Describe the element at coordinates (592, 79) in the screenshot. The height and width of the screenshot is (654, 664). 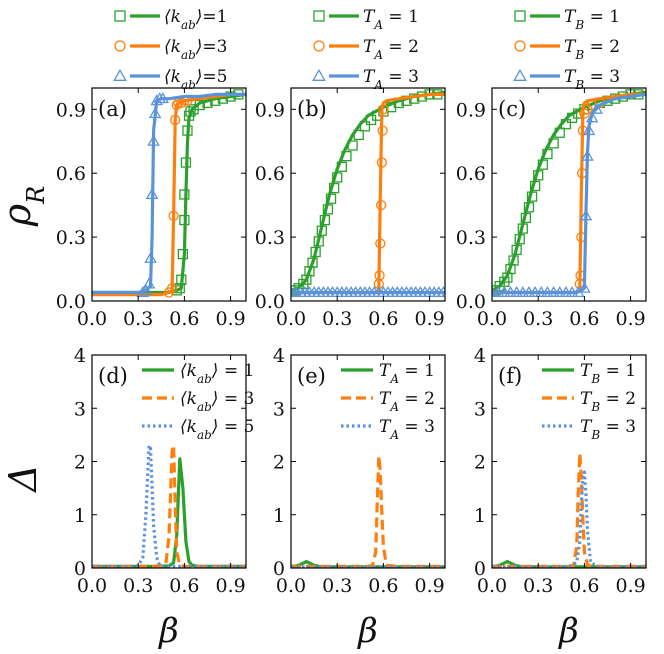
I see `legend-label-c-2: TB = 3` at that location.